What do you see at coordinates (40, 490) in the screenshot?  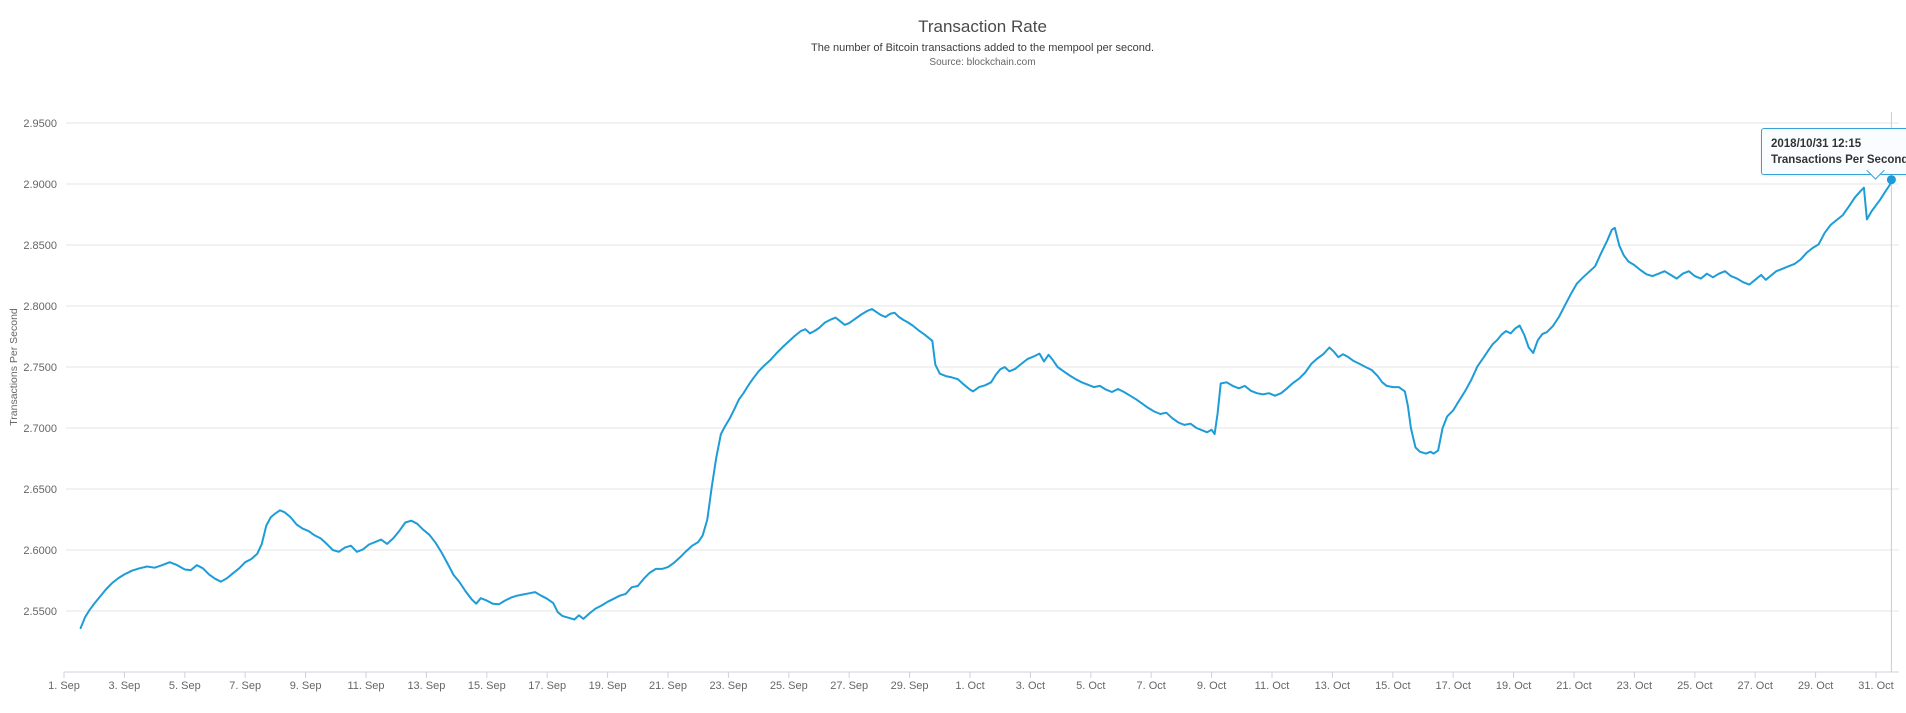 I see `svg-text: 2.6500` at bounding box center [40, 490].